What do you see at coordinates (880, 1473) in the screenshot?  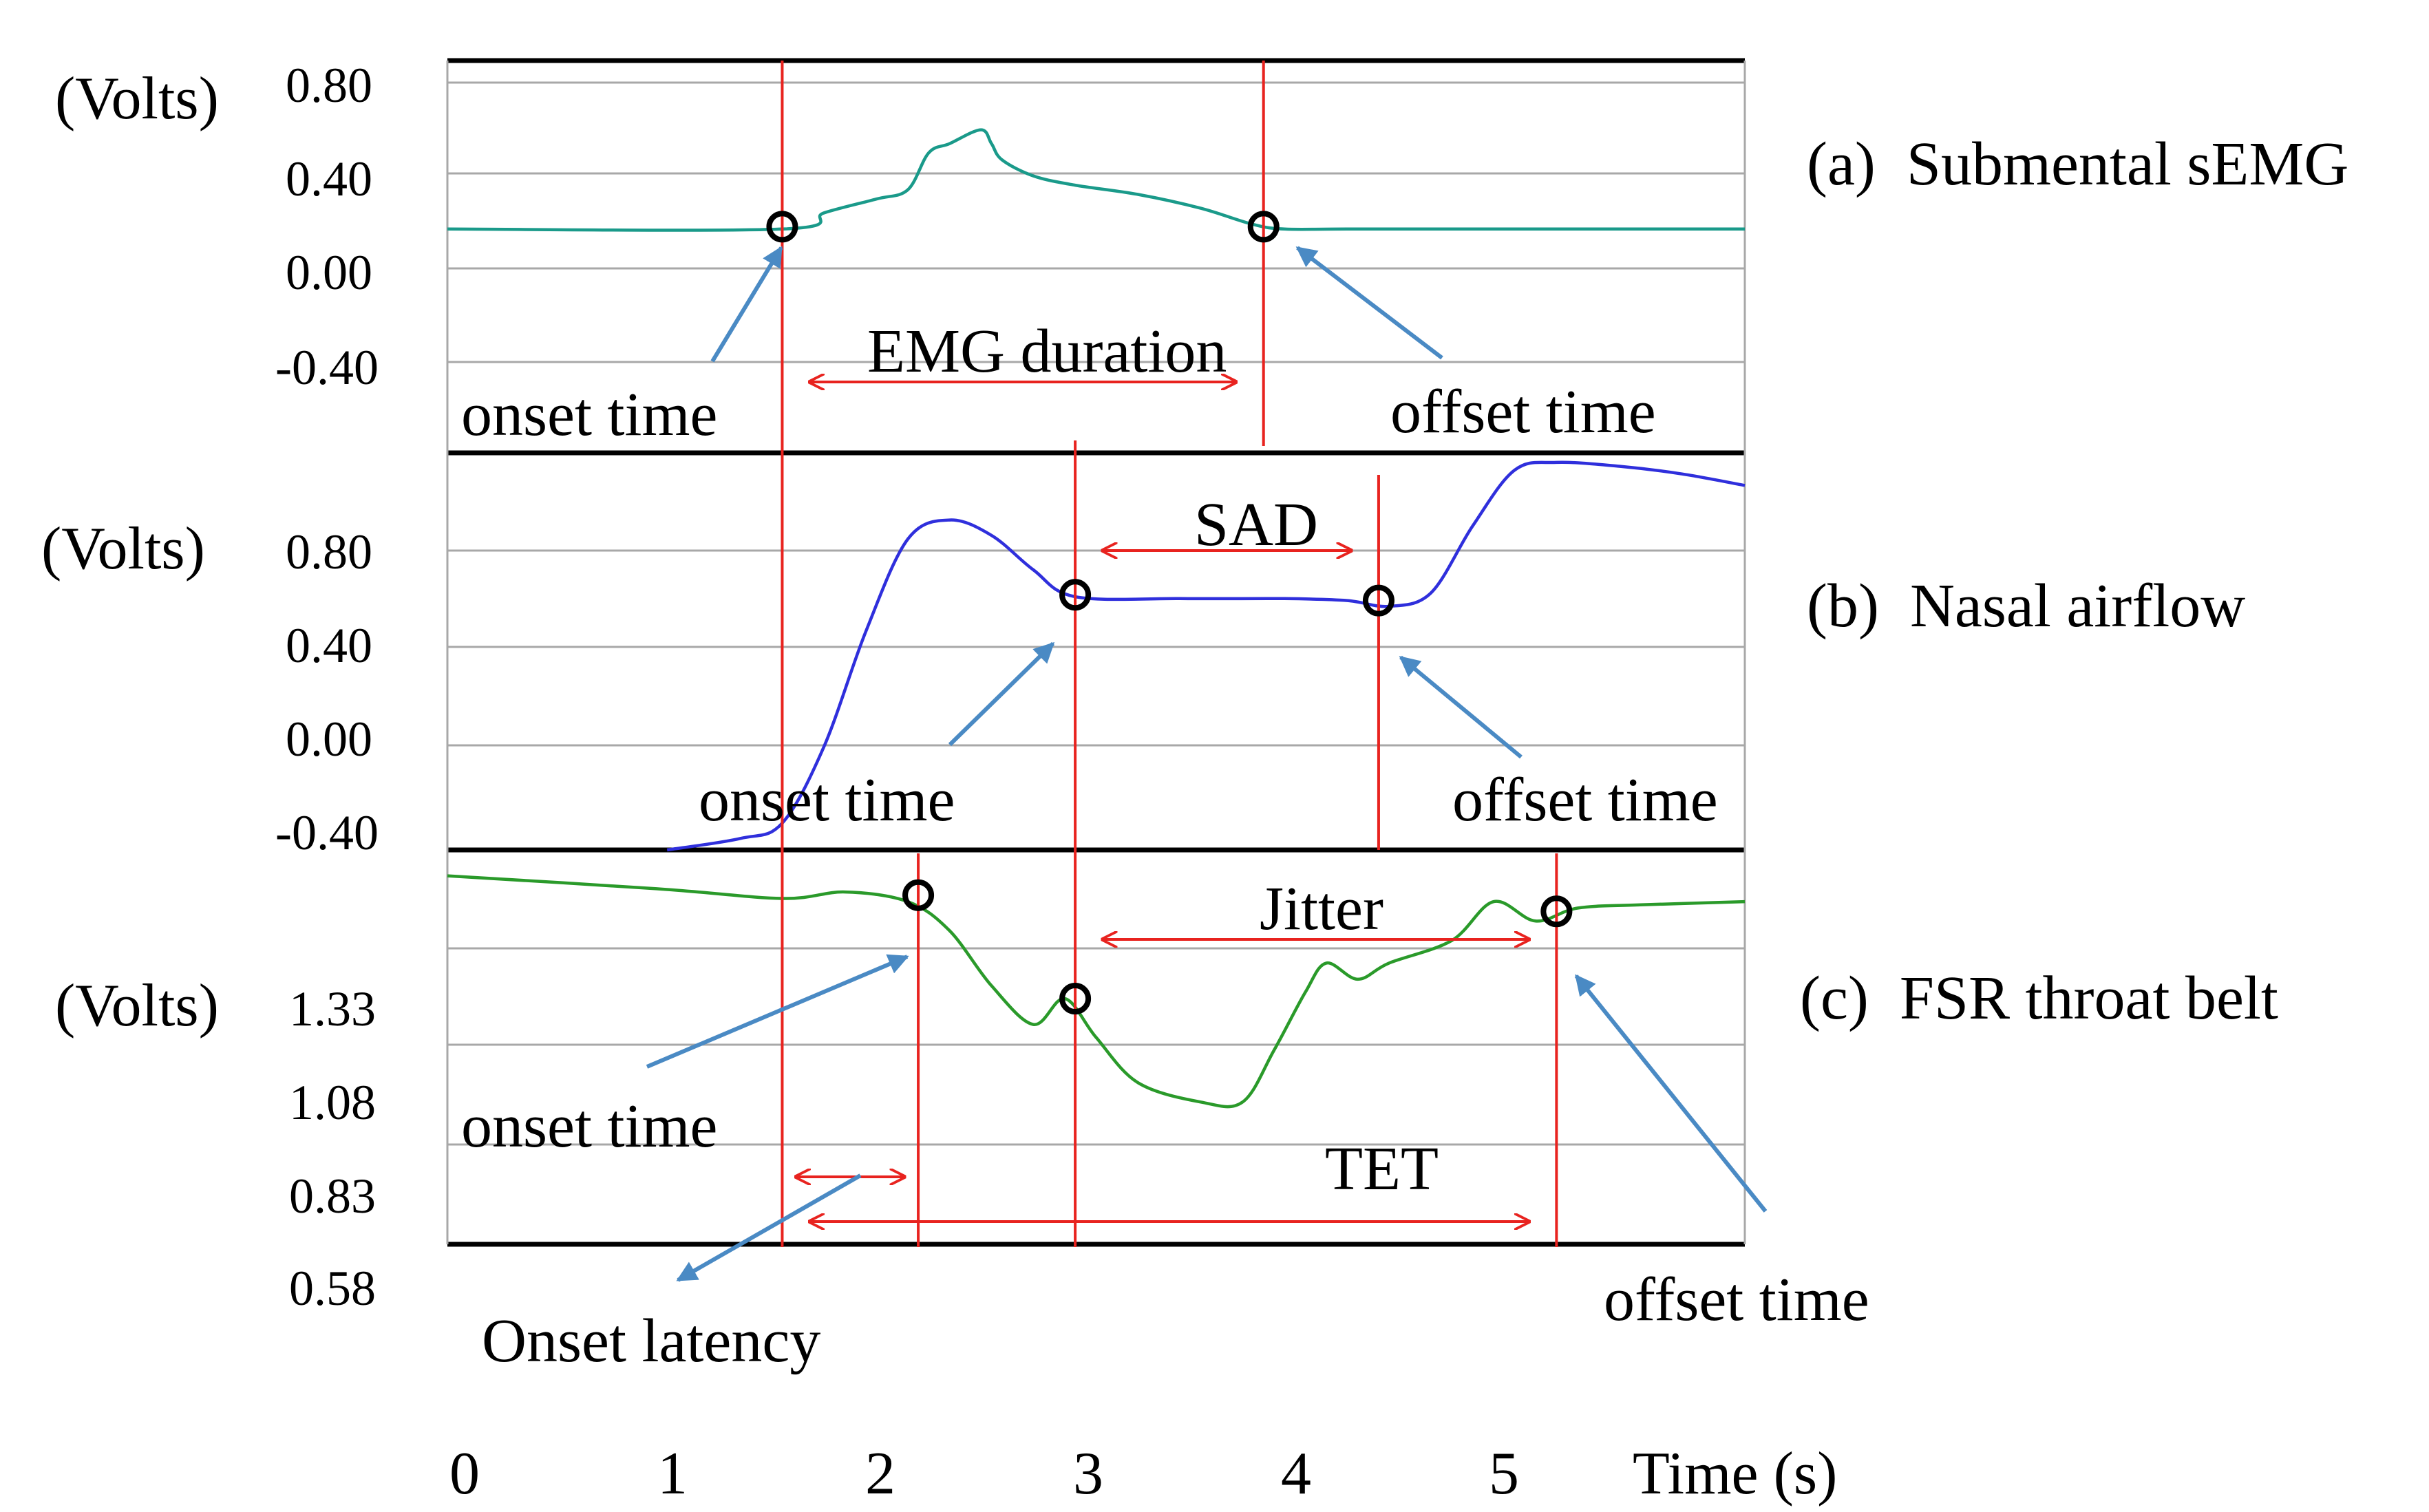 I see `xtick-2: 2` at bounding box center [880, 1473].